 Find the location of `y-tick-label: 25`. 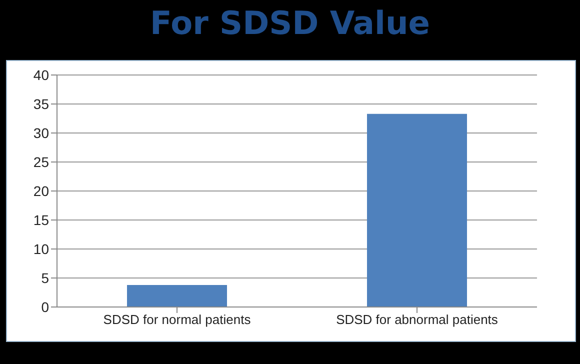

y-tick-label: 25 is located at coordinates (41, 162).